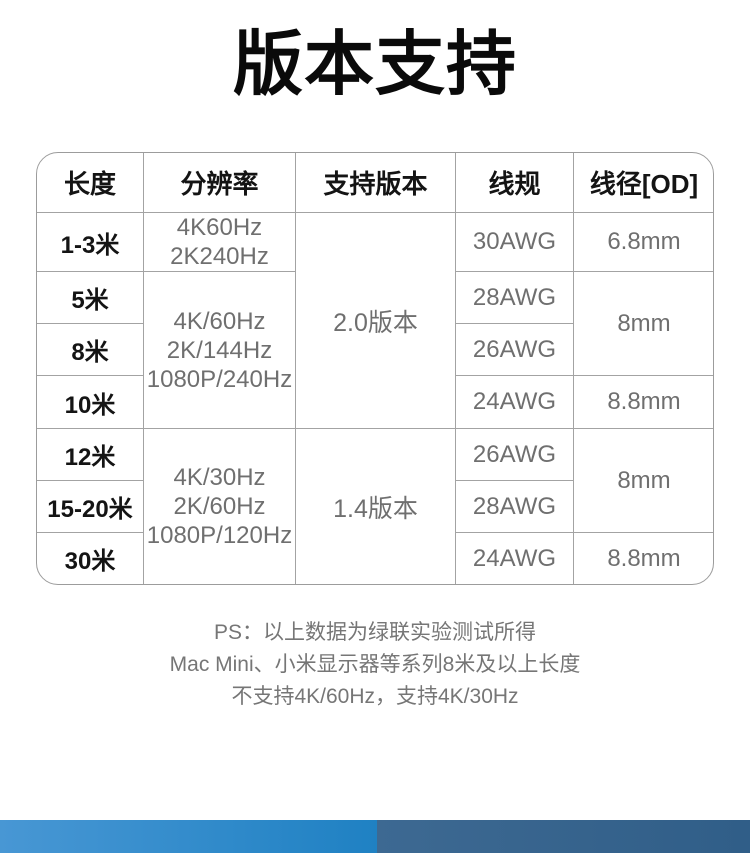  I want to click on cell-length: 12米, so click(90, 454).